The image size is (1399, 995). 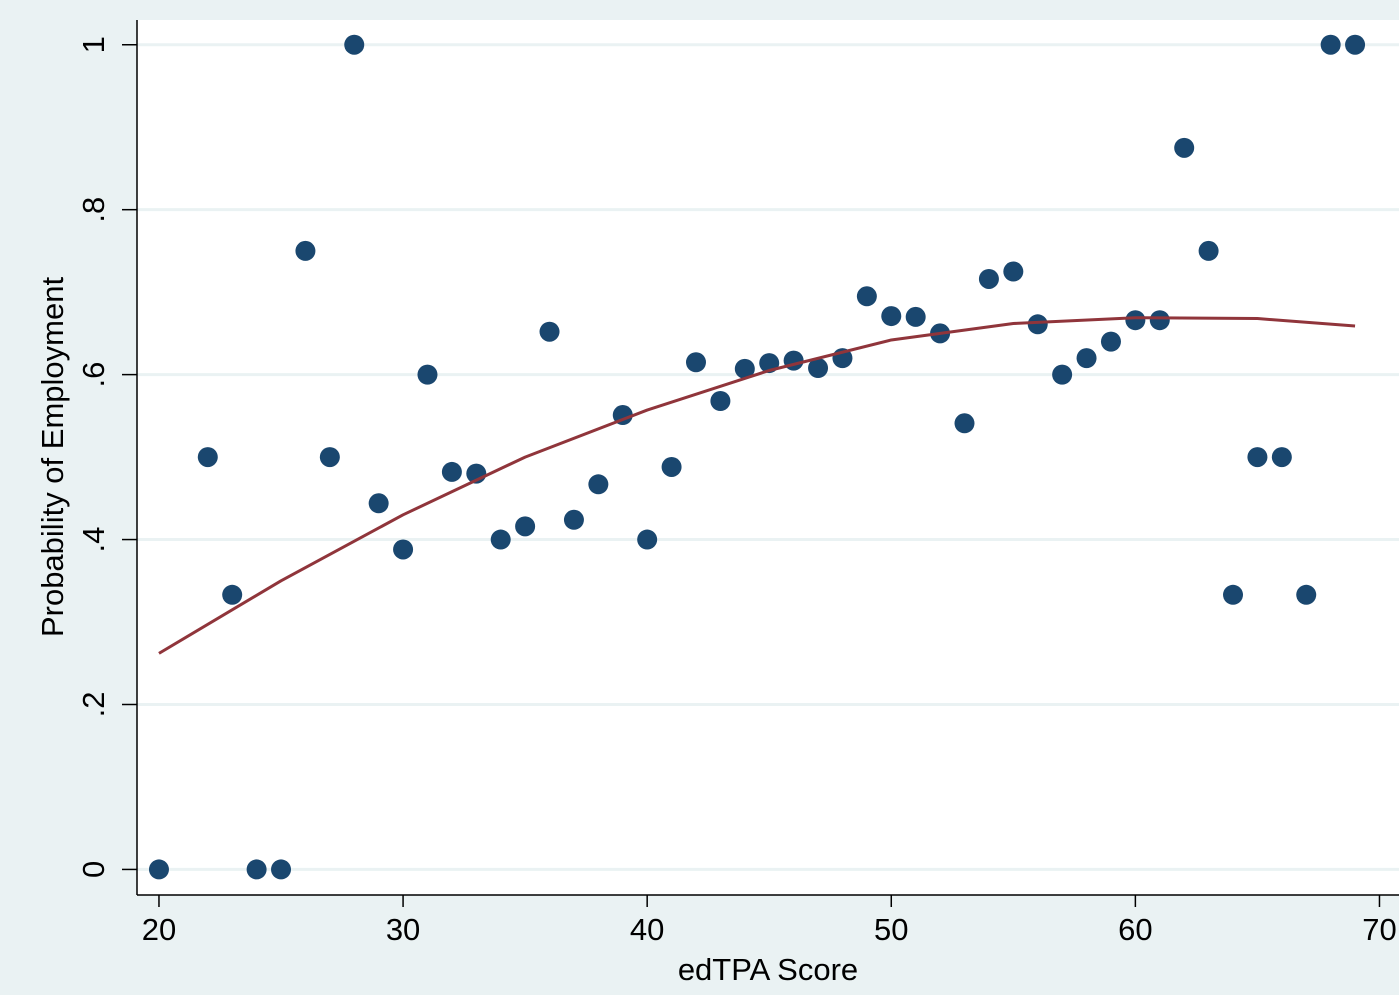 I want to click on y-tick-label: .4, so click(x=93, y=540).